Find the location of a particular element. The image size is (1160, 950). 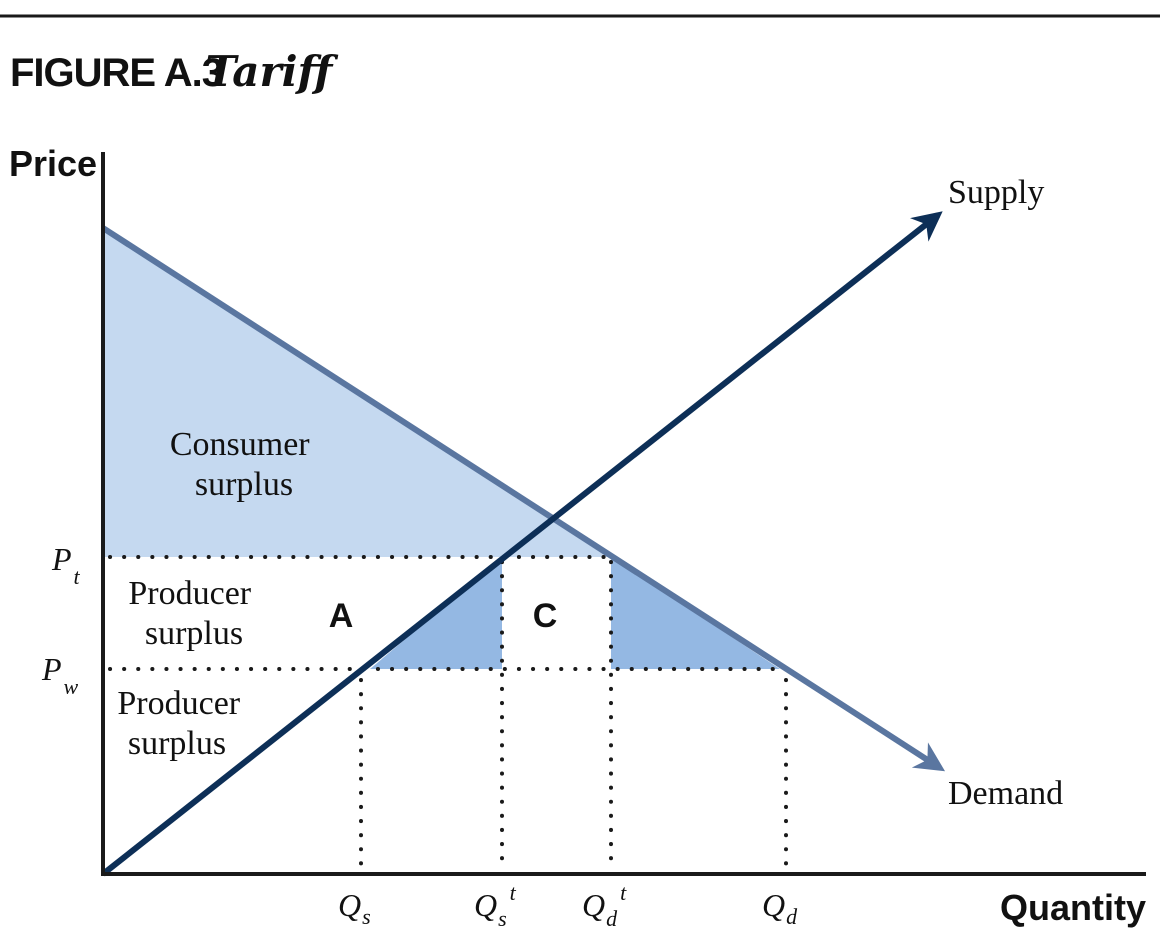

consumer-surplus-line-2: surplus is located at coordinates (244, 484).